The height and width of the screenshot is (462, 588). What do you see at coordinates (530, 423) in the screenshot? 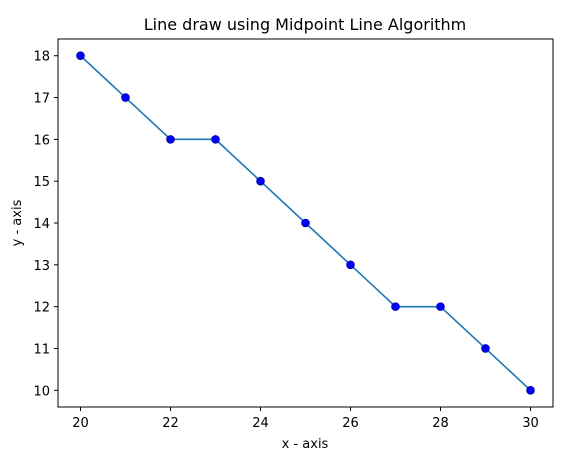
I see `x-tick-label: 30` at bounding box center [530, 423].